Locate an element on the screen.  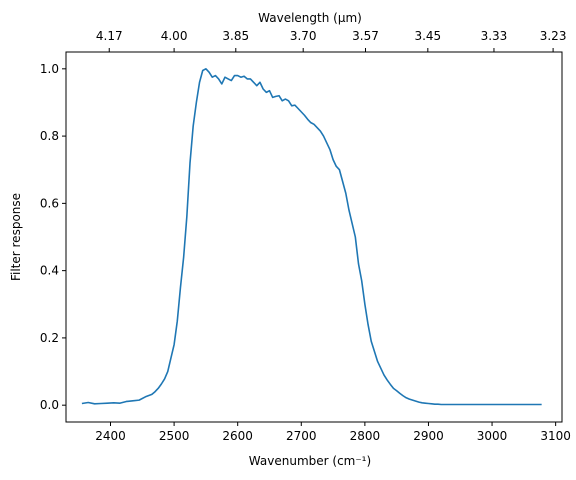
top-tick-label: 4.17 is located at coordinates (109, 36).